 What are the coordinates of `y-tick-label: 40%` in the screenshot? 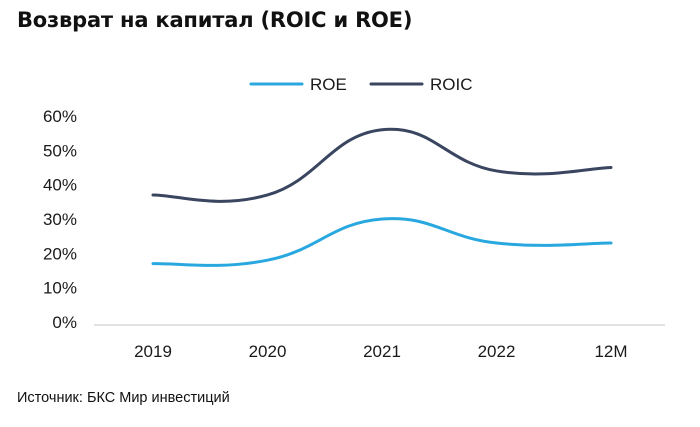 It's located at (60, 185).